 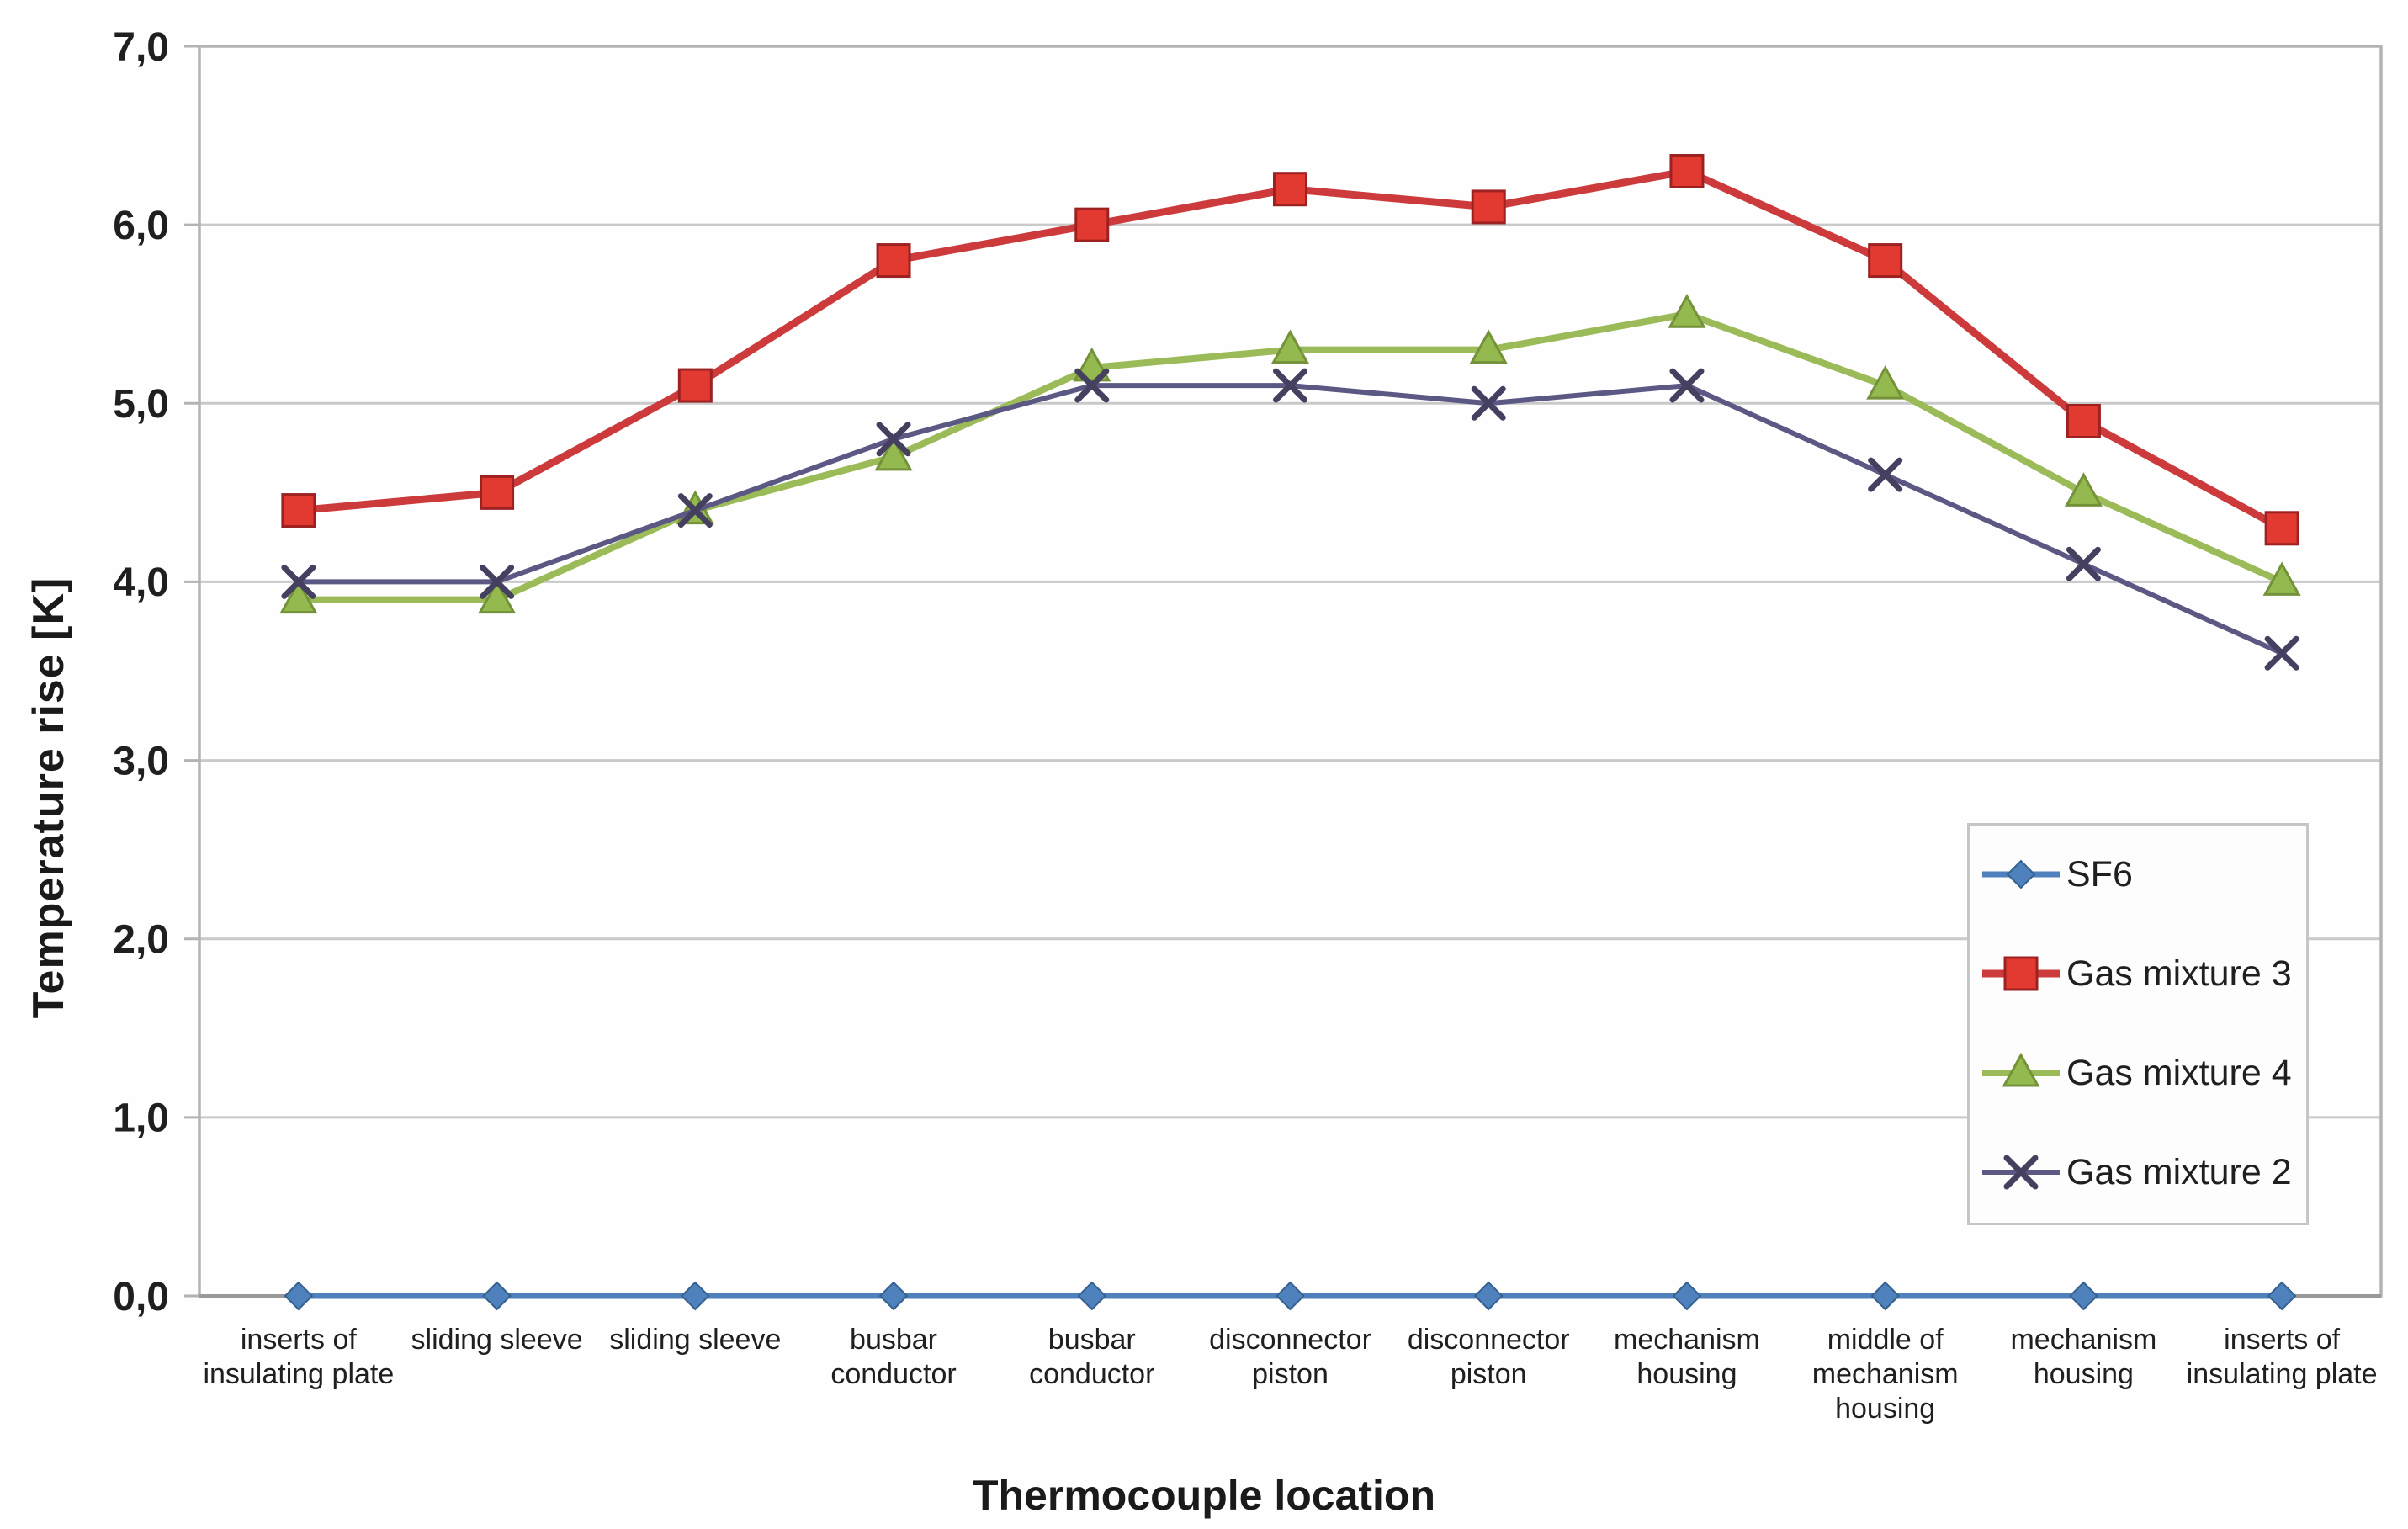 I want to click on y-tick-label-5: 5,0, so click(x=141, y=404).